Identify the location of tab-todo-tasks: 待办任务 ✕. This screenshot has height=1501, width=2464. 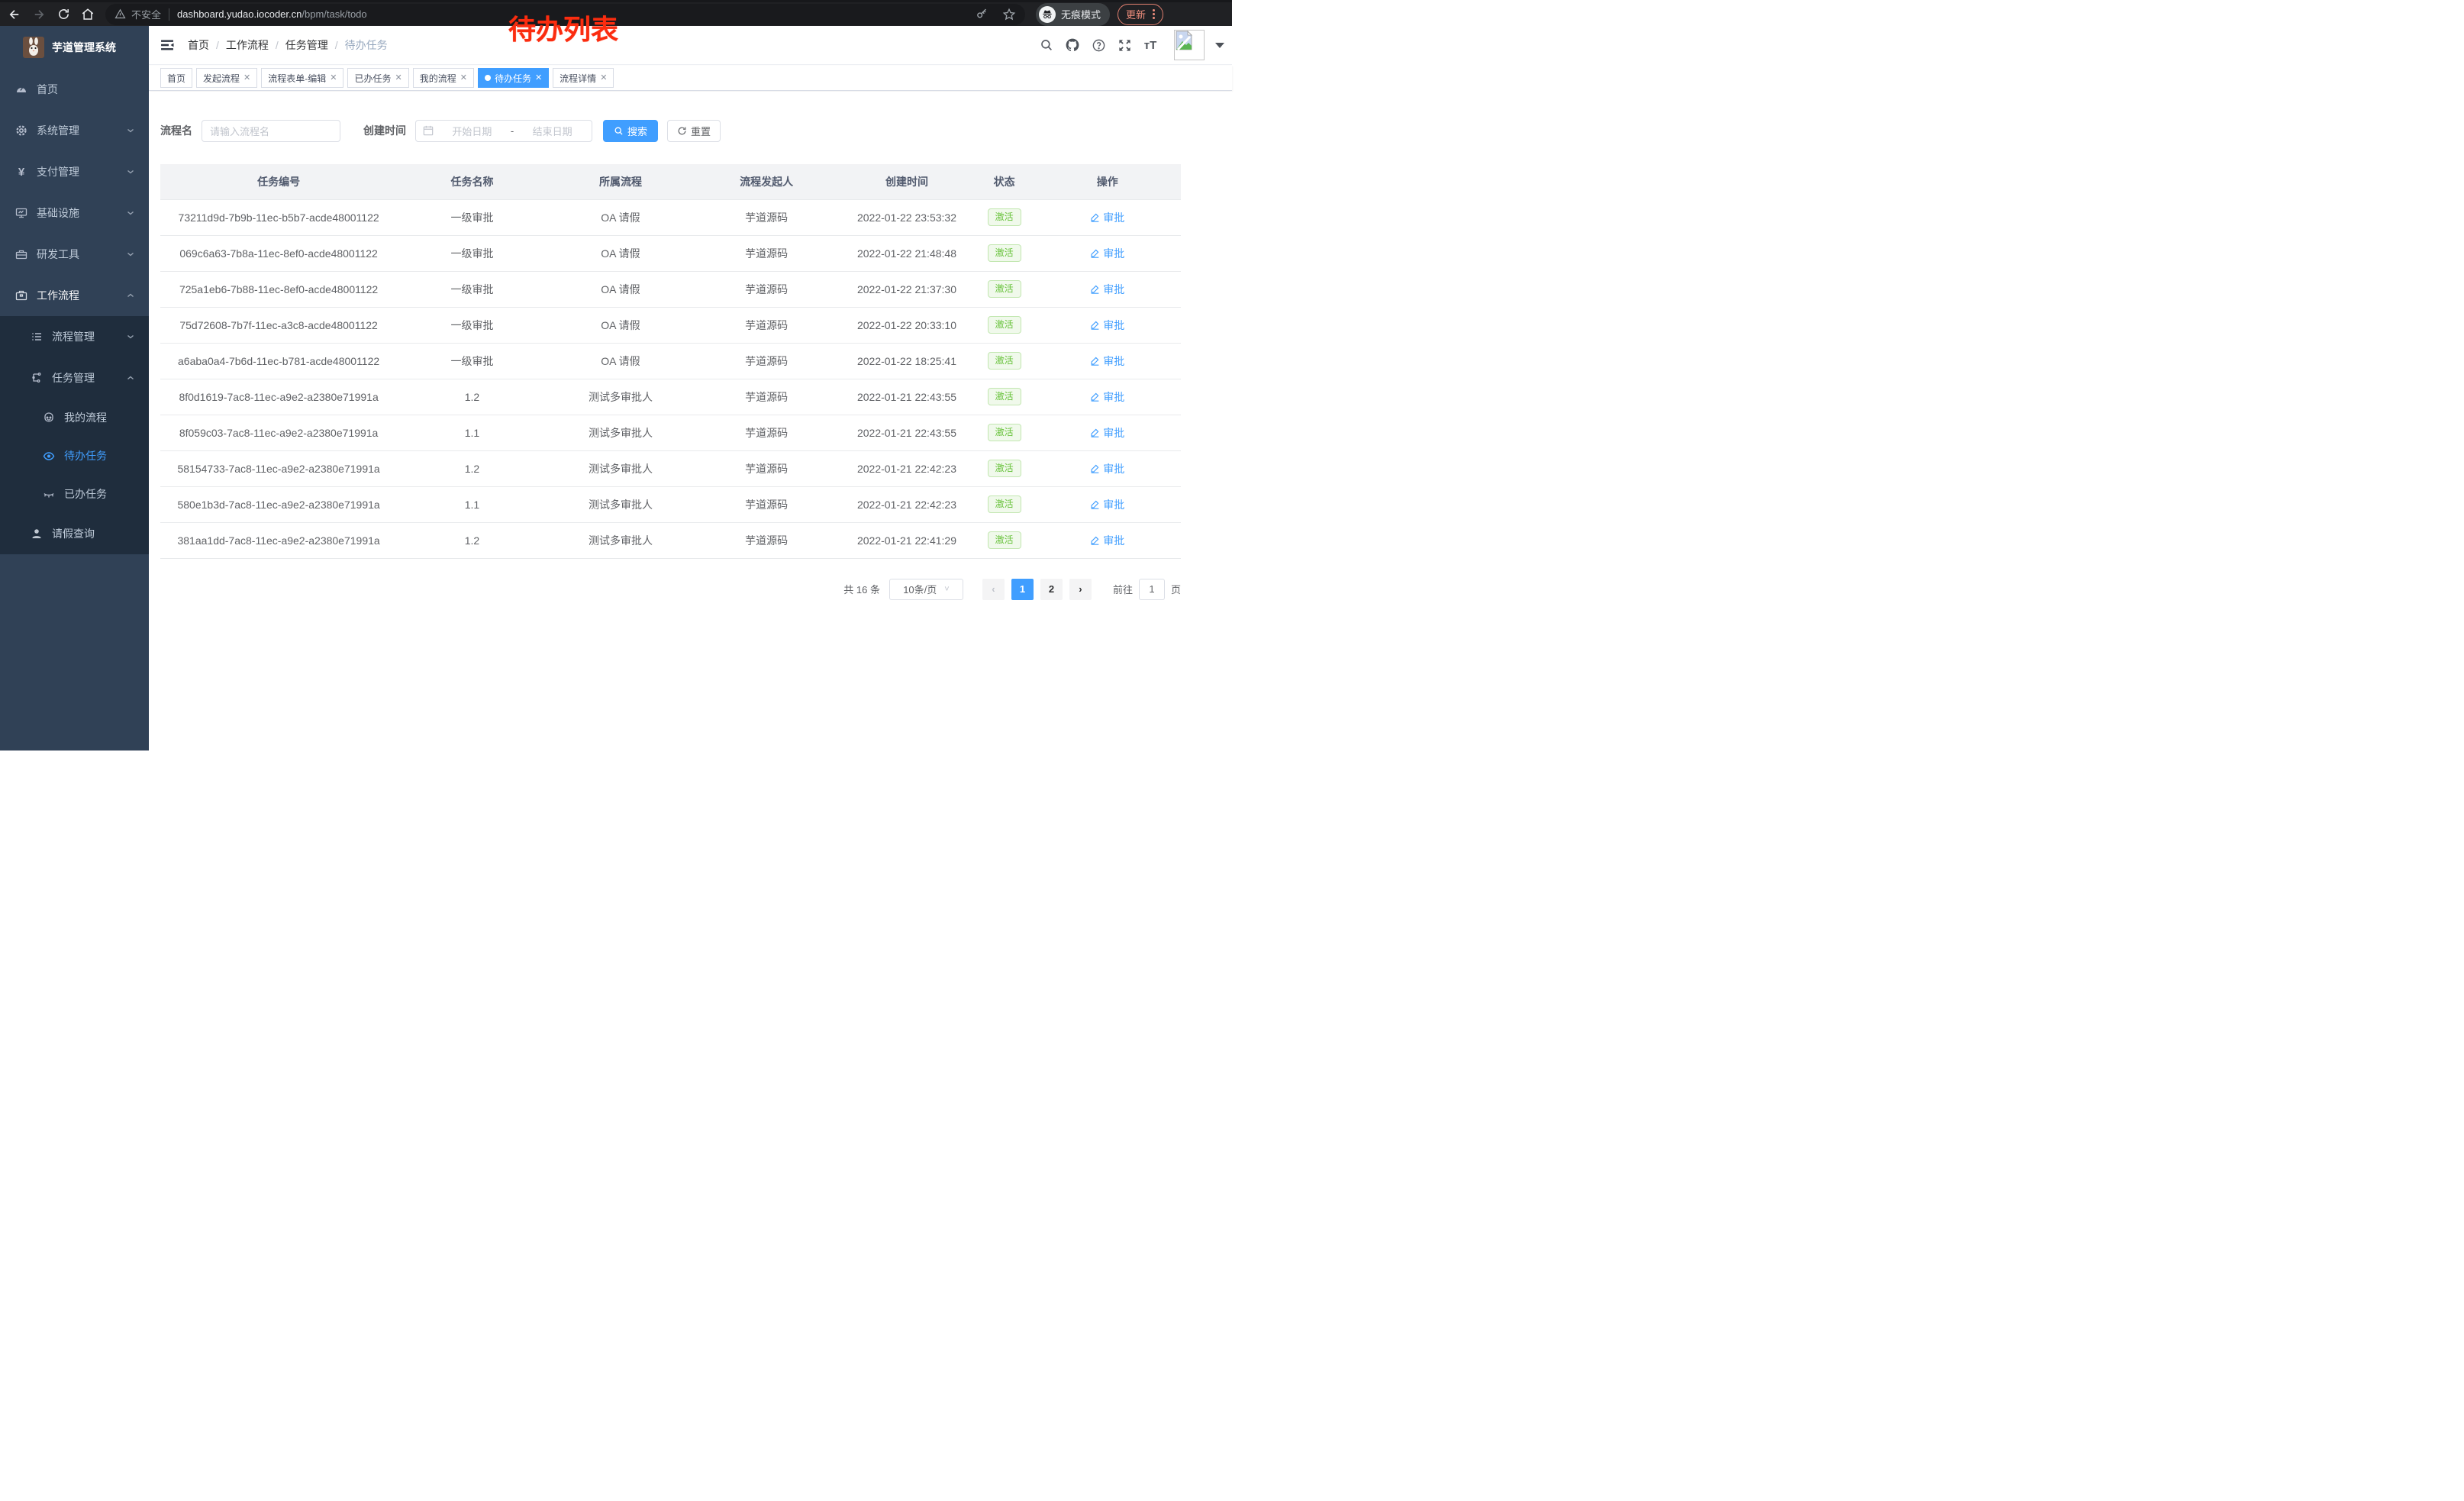
(514, 78).